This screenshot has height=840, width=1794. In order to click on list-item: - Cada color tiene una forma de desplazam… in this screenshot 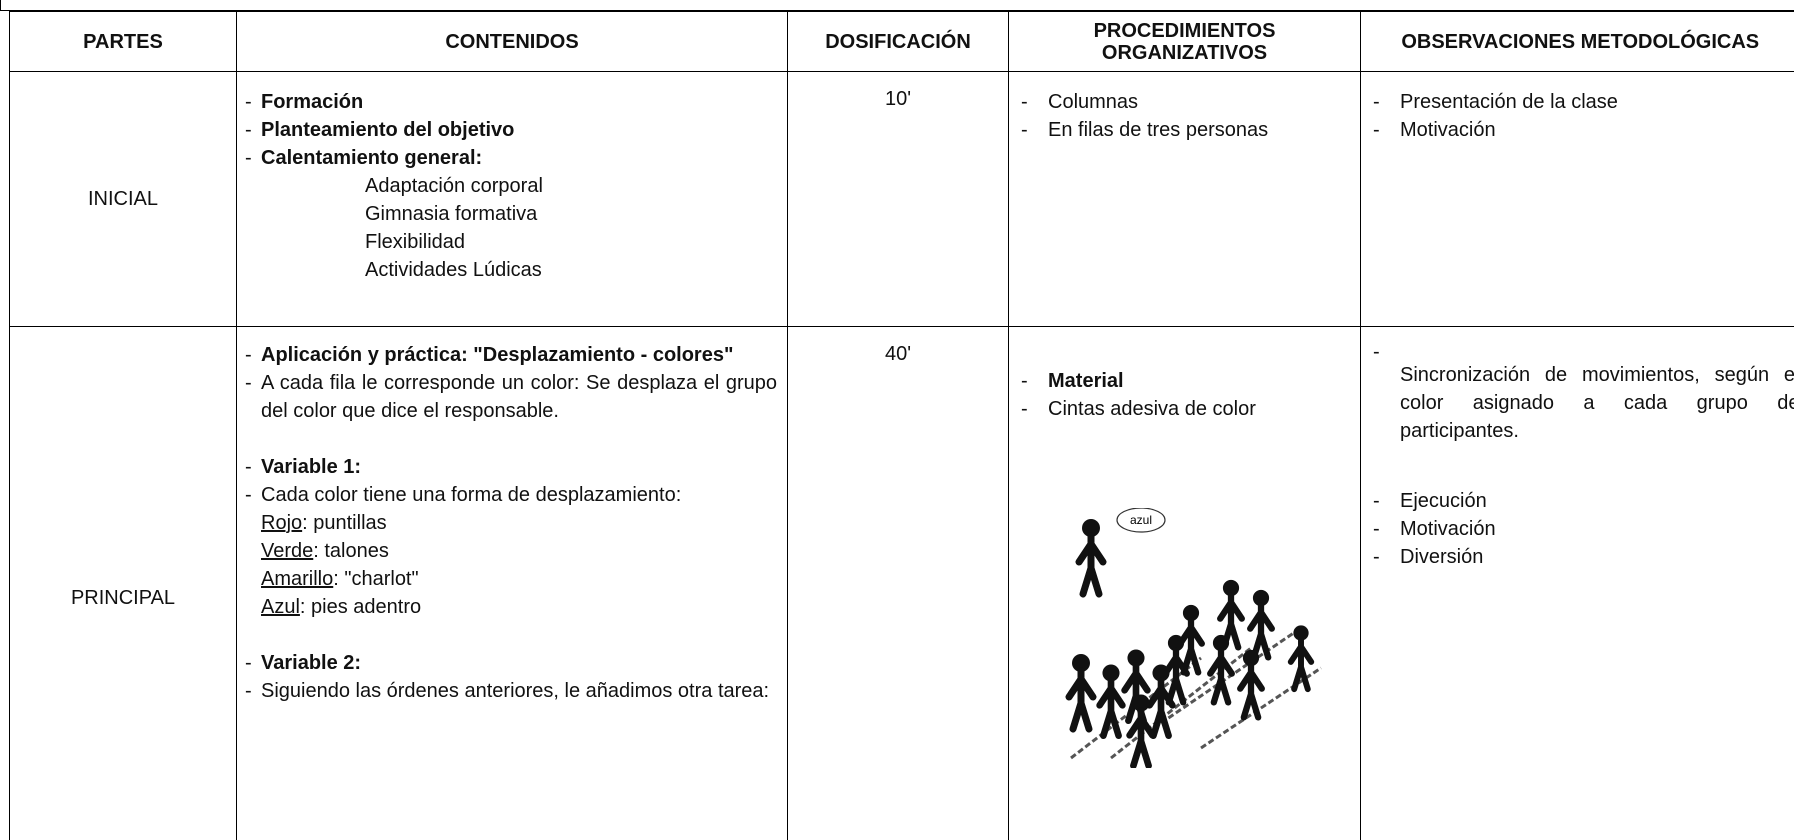, I will do `click(511, 495)`.